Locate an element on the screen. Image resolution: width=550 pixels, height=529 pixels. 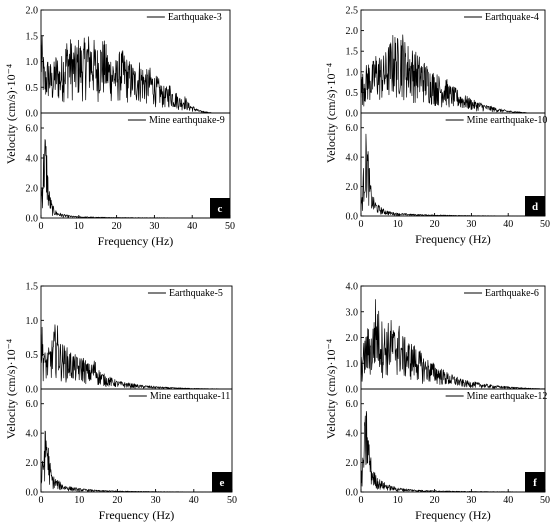
panel-letter: d is located at coordinates (535, 207).